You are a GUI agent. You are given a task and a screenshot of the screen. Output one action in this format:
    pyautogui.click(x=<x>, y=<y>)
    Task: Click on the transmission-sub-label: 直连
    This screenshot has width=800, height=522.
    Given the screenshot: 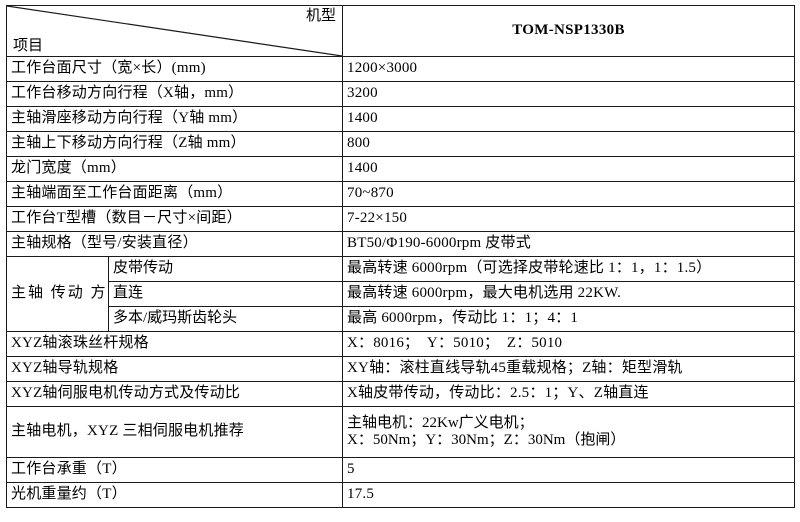 What is the action you would take?
    pyautogui.click(x=225, y=294)
    